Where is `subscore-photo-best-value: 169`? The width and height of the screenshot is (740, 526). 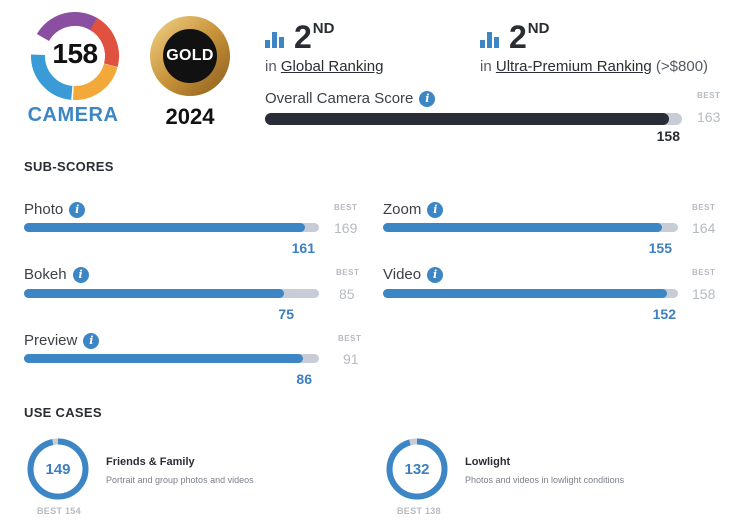 subscore-photo-best-value: 169 is located at coordinates (346, 228).